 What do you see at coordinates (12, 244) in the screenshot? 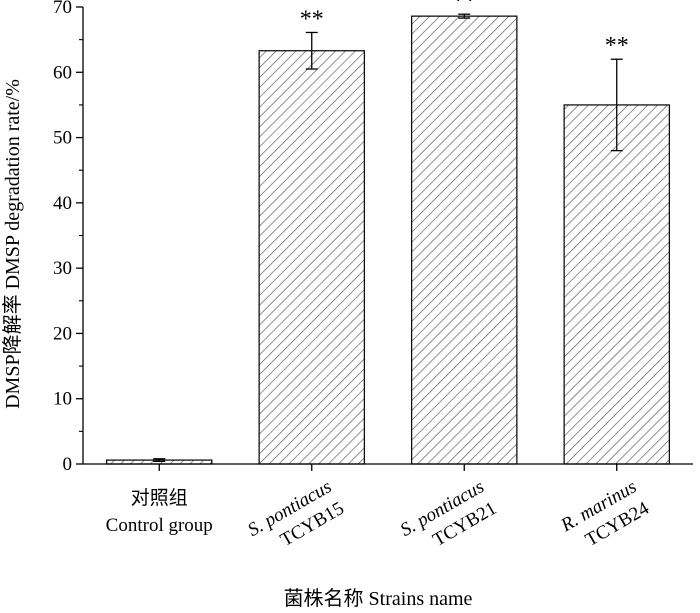
I see `y-axis-title: DMSP降解率 DMSP degradation rate/%` at bounding box center [12, 244].